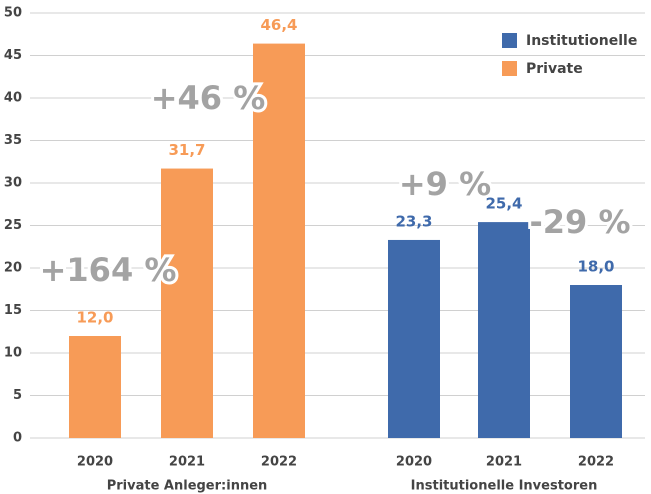  I want to click on legend-label: Private, so click(554, 69).